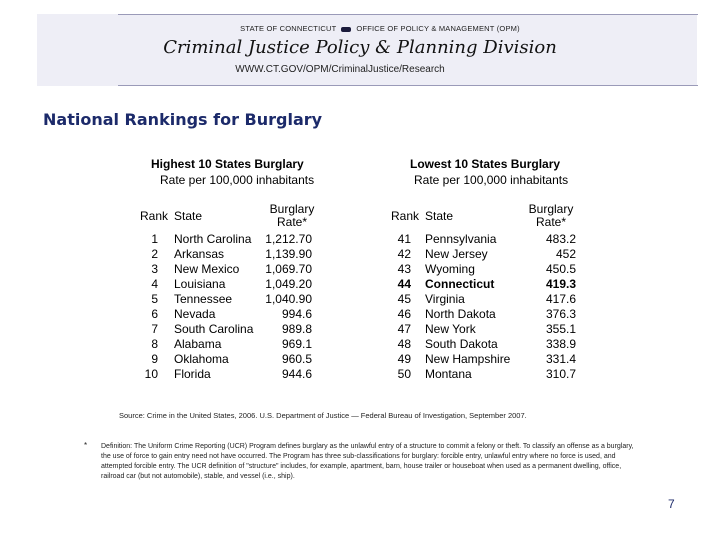 This screenshot has width=720, height=540. I want to click on rate-cell: 1,049.20, so click(288, 284).